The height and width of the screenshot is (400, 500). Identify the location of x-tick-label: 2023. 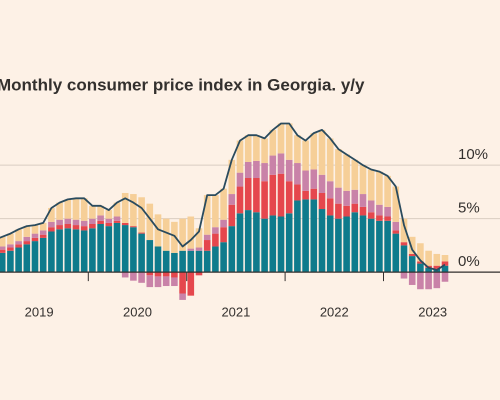
(432, 312).